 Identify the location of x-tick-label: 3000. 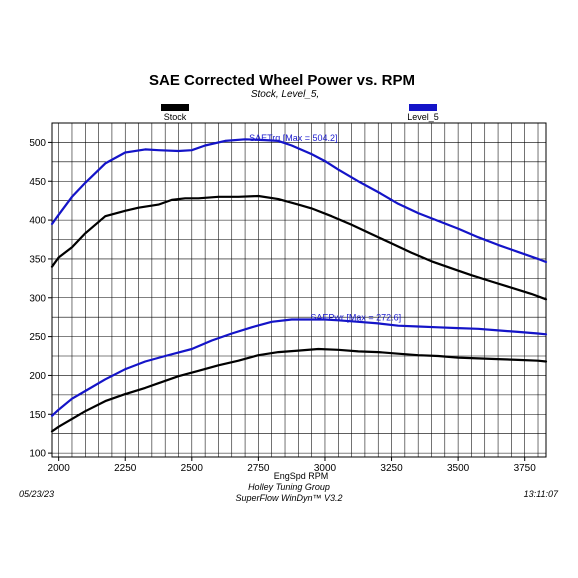
(325, 468).